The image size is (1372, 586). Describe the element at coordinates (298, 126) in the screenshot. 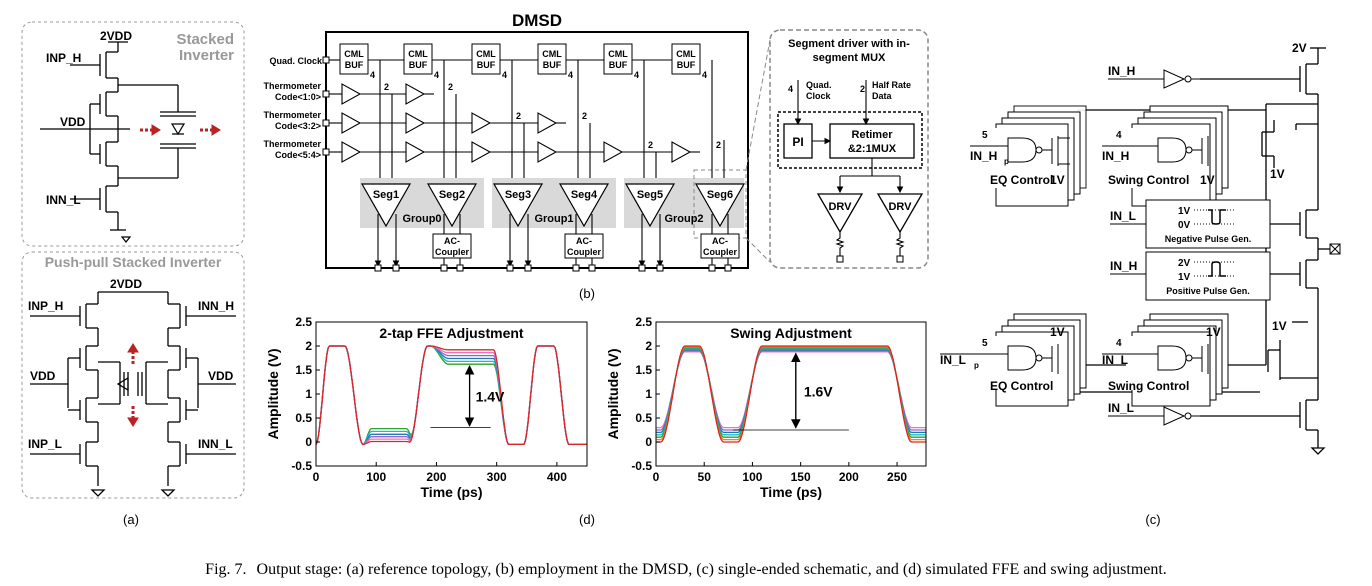

I see `thermo-1-b: Code<3:2>` at that location.